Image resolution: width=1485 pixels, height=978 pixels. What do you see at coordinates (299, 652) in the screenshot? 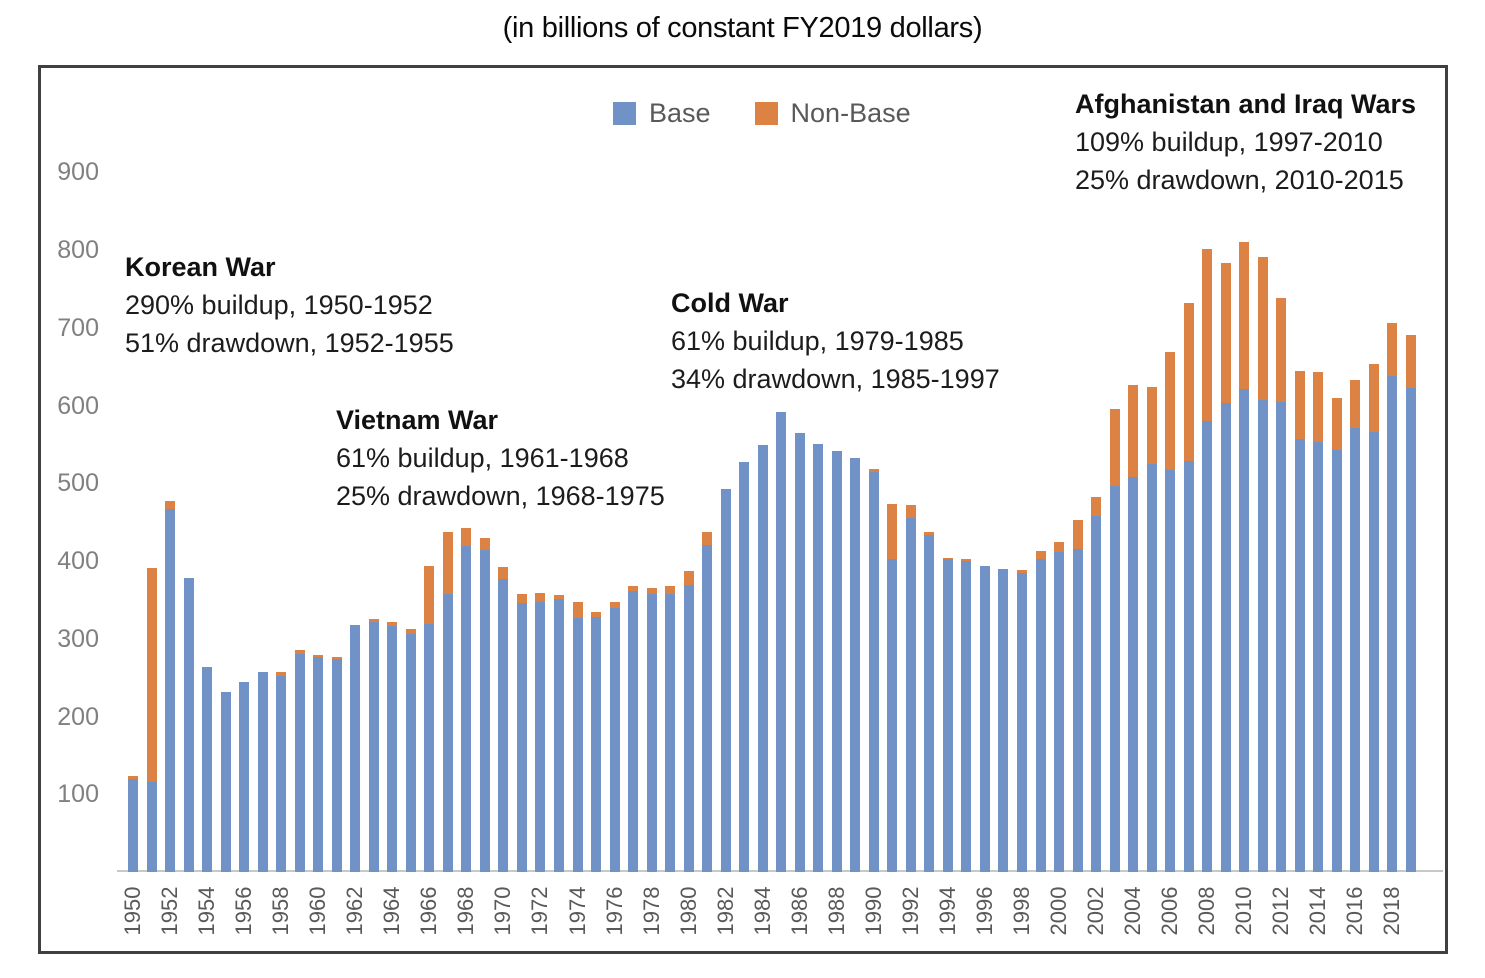
I see `bar-nonbase-1959` at bounding box center [299, 652].